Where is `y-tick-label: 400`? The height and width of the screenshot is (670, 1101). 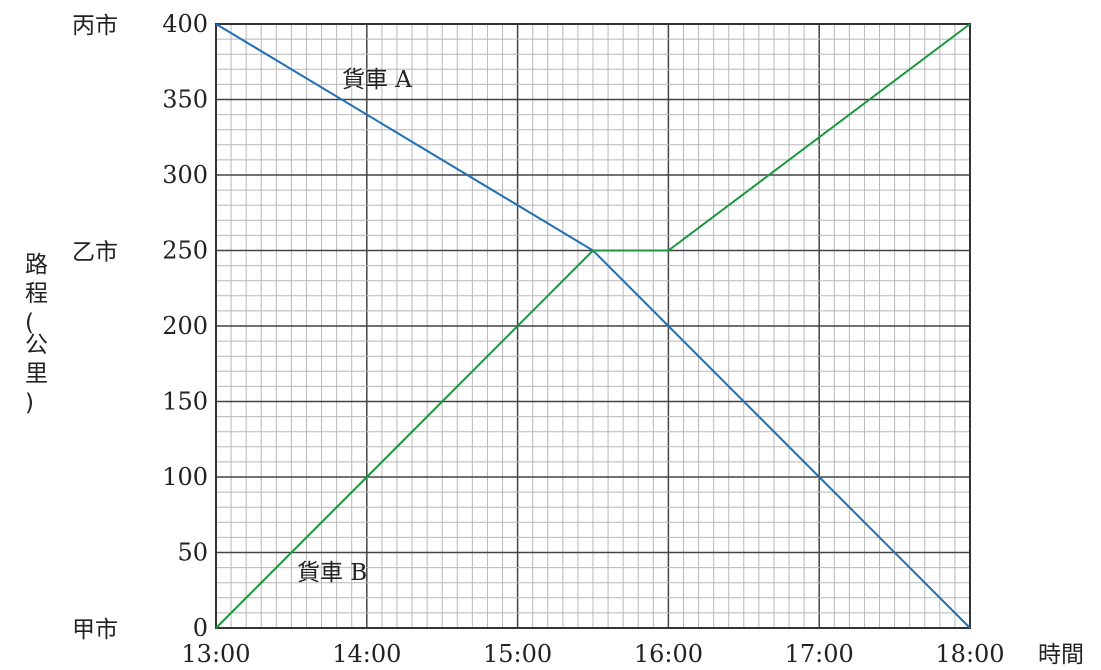
y-tick-label: 400 is located at coordinates (185, 24).